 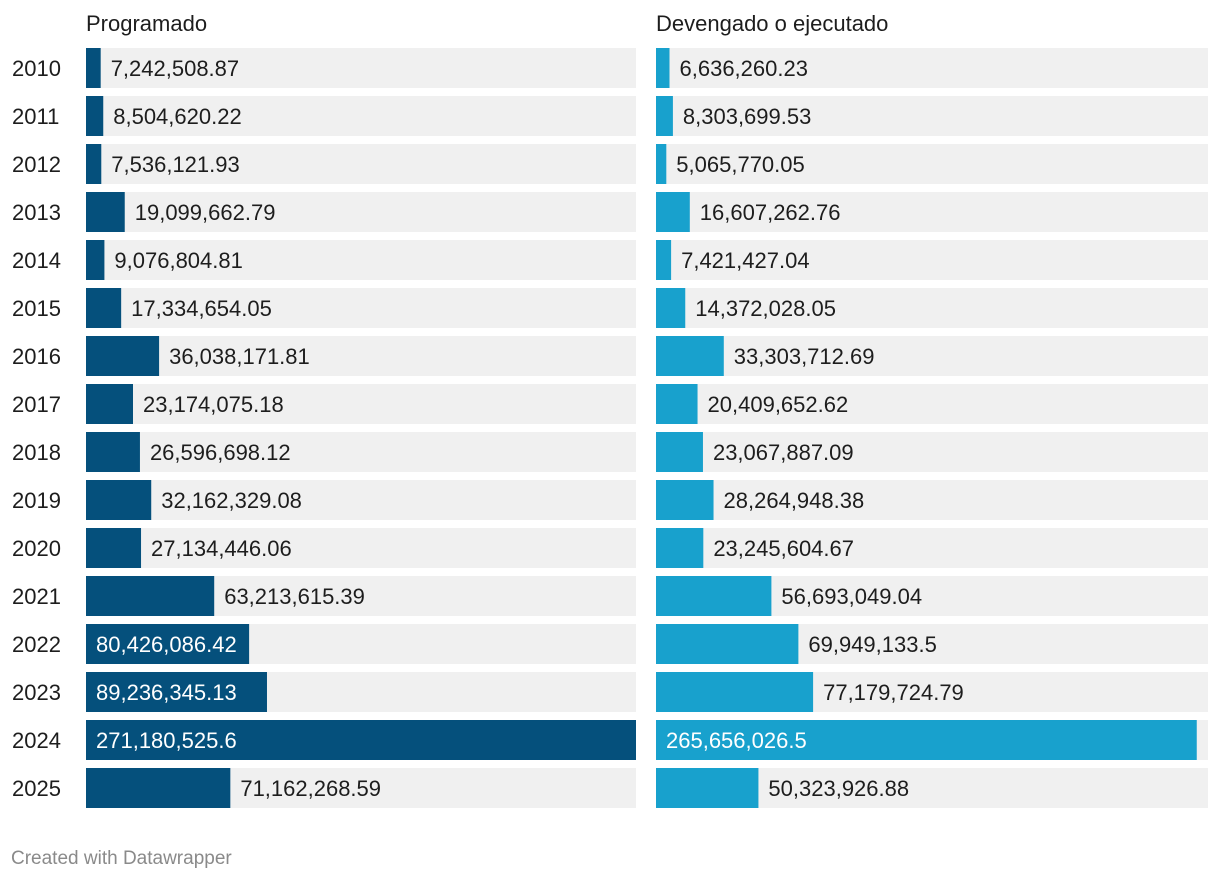 I want to click on year-label: 2024, so click(x=36, y=740).